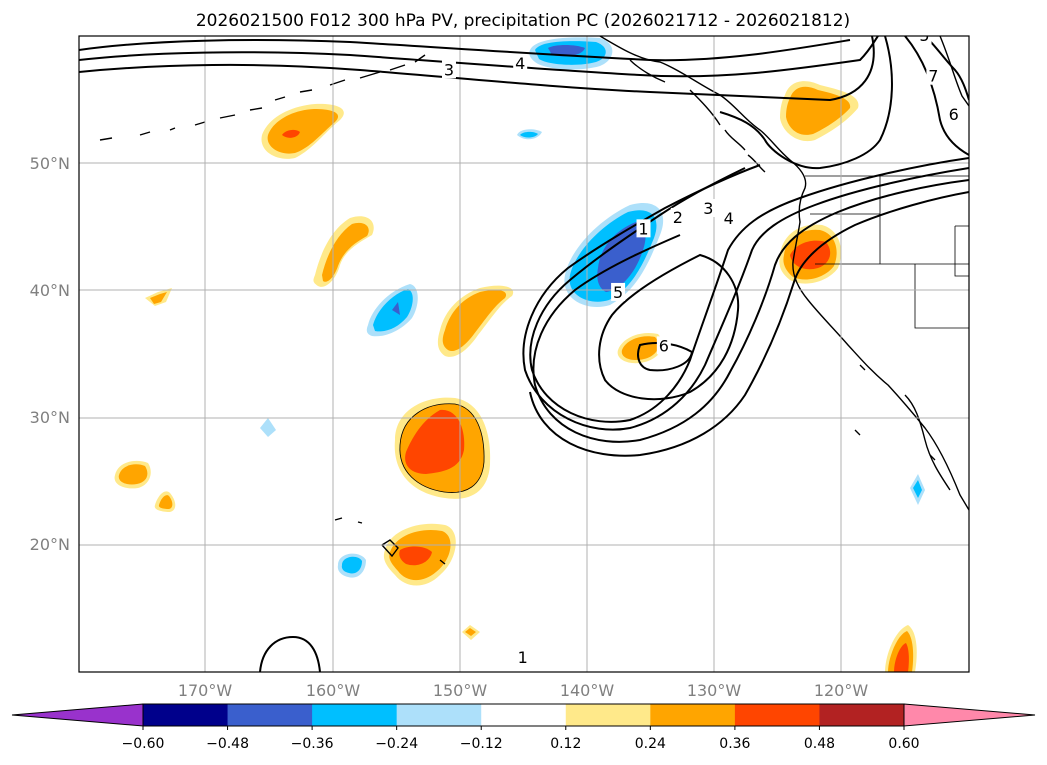 This screenshot has width=1047, height=765. I want to click on colorbar-outline, so click(523, 715).